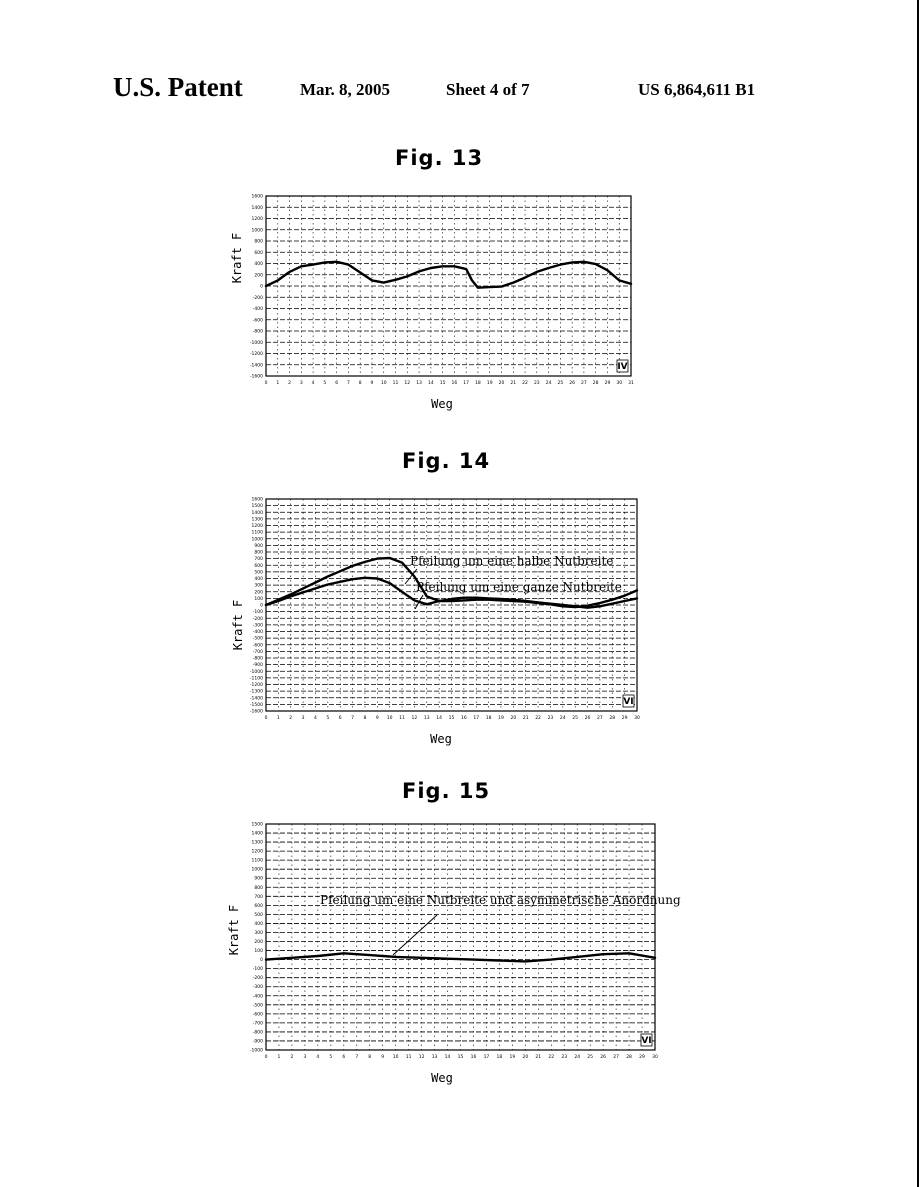 The height and width of the screenshot is (1187, 922). Describe the element at coordinates (256, 705) in the screenshot. I see `y-tick-label: -1500` at that location.